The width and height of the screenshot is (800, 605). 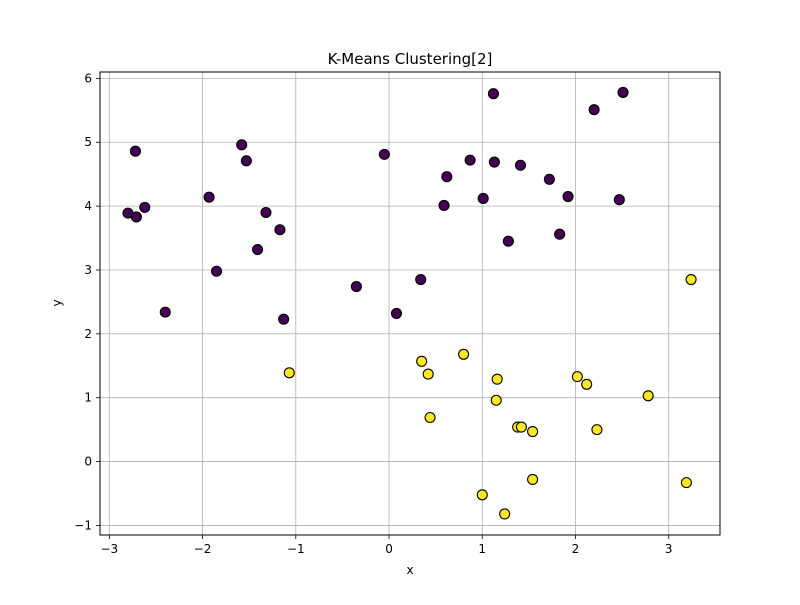 I want to click on x-tick-label: 0, so click(x=389, y=549).